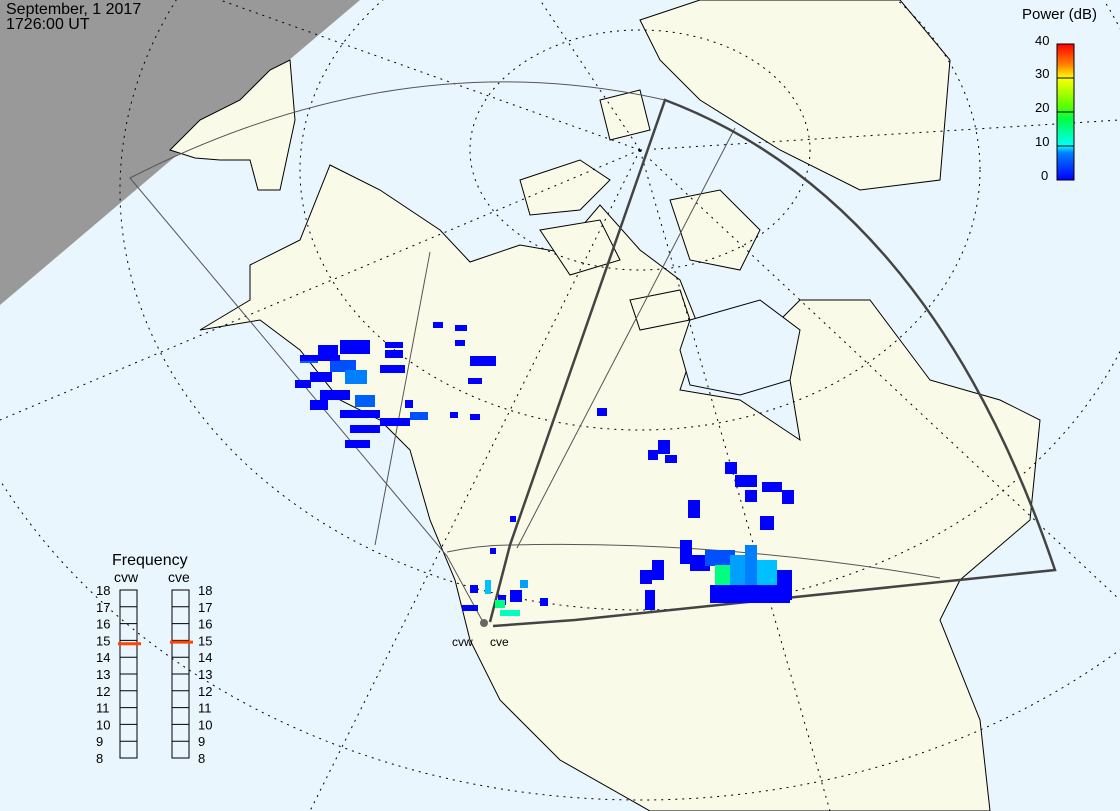 The image size is (1120, 811). I want to click on power-title: Power (dB), so click(1059, 14).